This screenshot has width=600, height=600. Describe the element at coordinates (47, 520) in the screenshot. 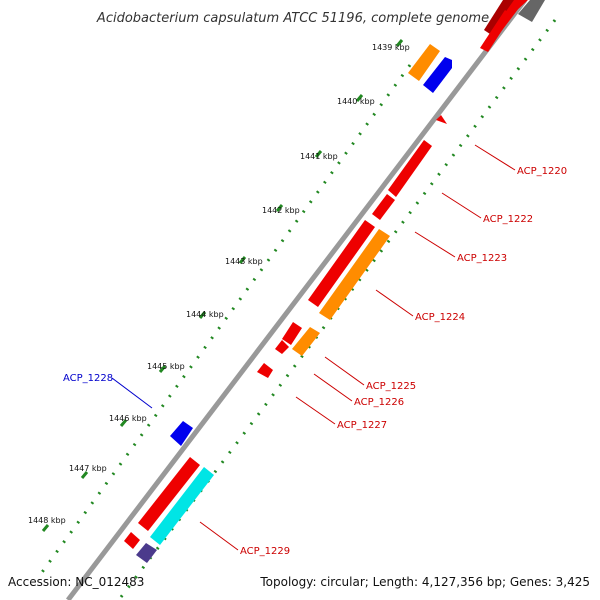

I see `tick-label-1448: 1448 kbp` at that location.